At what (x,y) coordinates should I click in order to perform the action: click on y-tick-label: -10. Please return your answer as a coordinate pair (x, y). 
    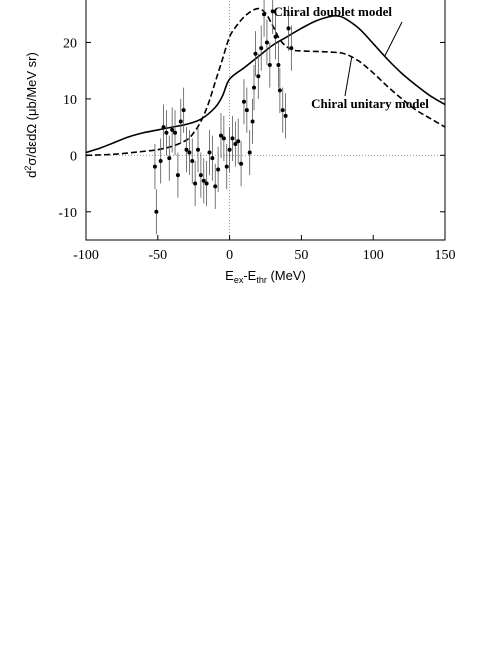
    Looking at the image, I should click on (67, 213).